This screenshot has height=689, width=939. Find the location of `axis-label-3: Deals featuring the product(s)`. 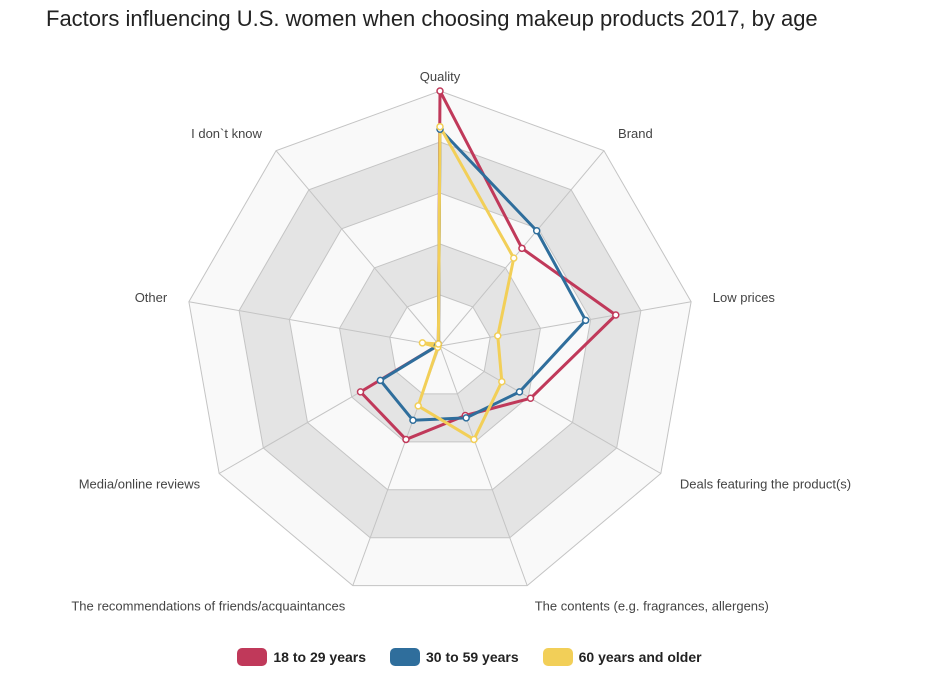

axis-label-3: Deals featuring the product(s) is located at coordinates (765, 484).